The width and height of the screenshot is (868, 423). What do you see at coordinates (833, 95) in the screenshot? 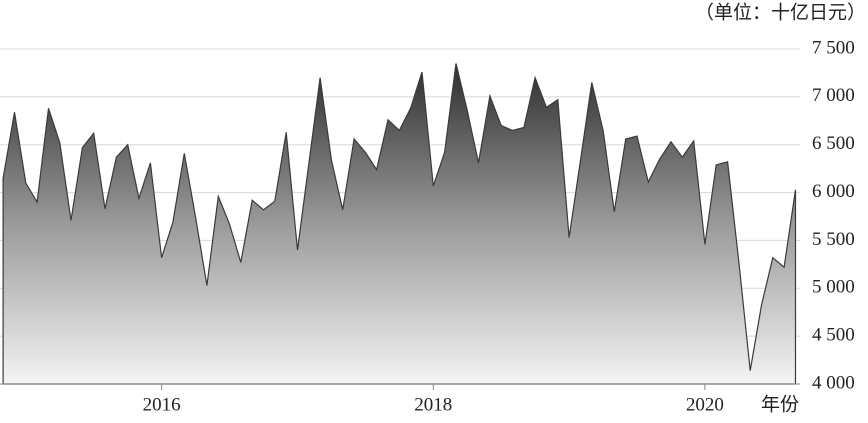
I see `y-tick-label: 7 000` at bounding box center [833, 95].